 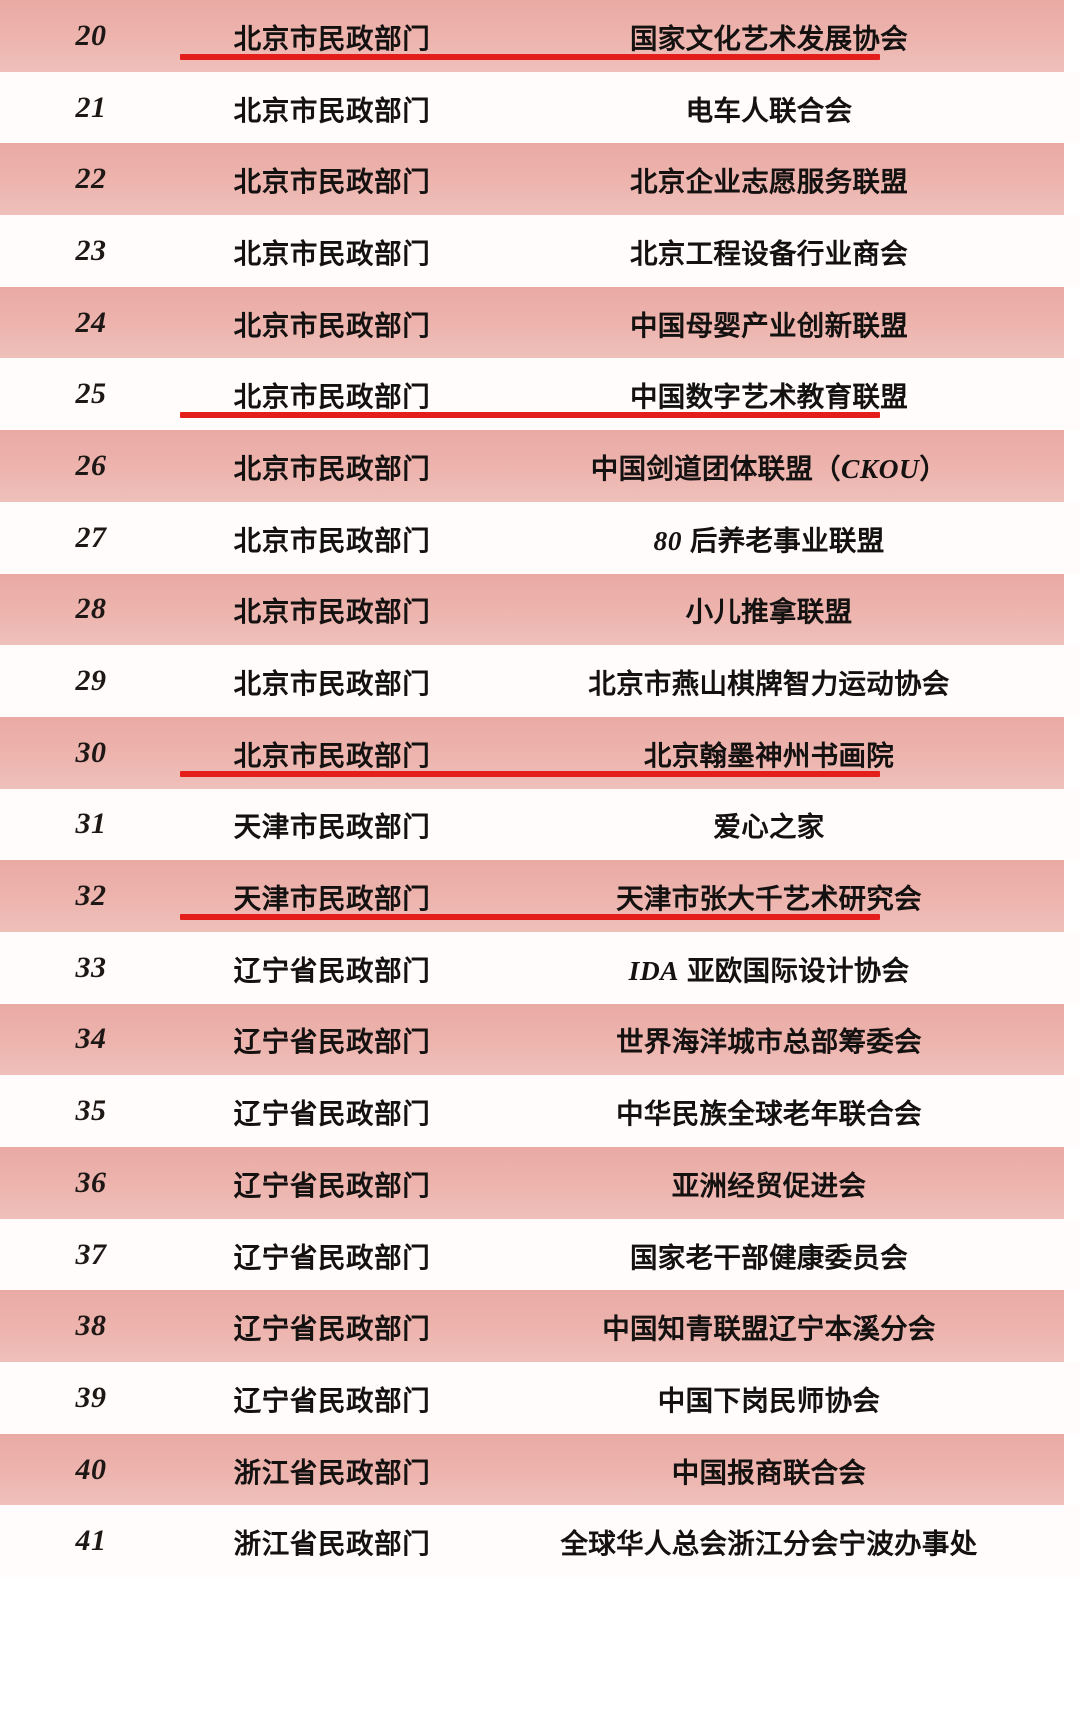 I want to click on row-index-cell: 23, so click(x=91, y=250).